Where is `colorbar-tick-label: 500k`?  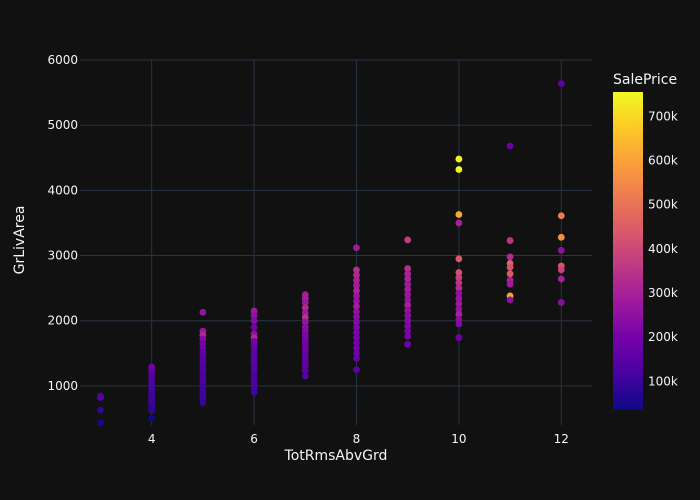
colorbar-tick-label: 500k is located at coordinates (663, 205).